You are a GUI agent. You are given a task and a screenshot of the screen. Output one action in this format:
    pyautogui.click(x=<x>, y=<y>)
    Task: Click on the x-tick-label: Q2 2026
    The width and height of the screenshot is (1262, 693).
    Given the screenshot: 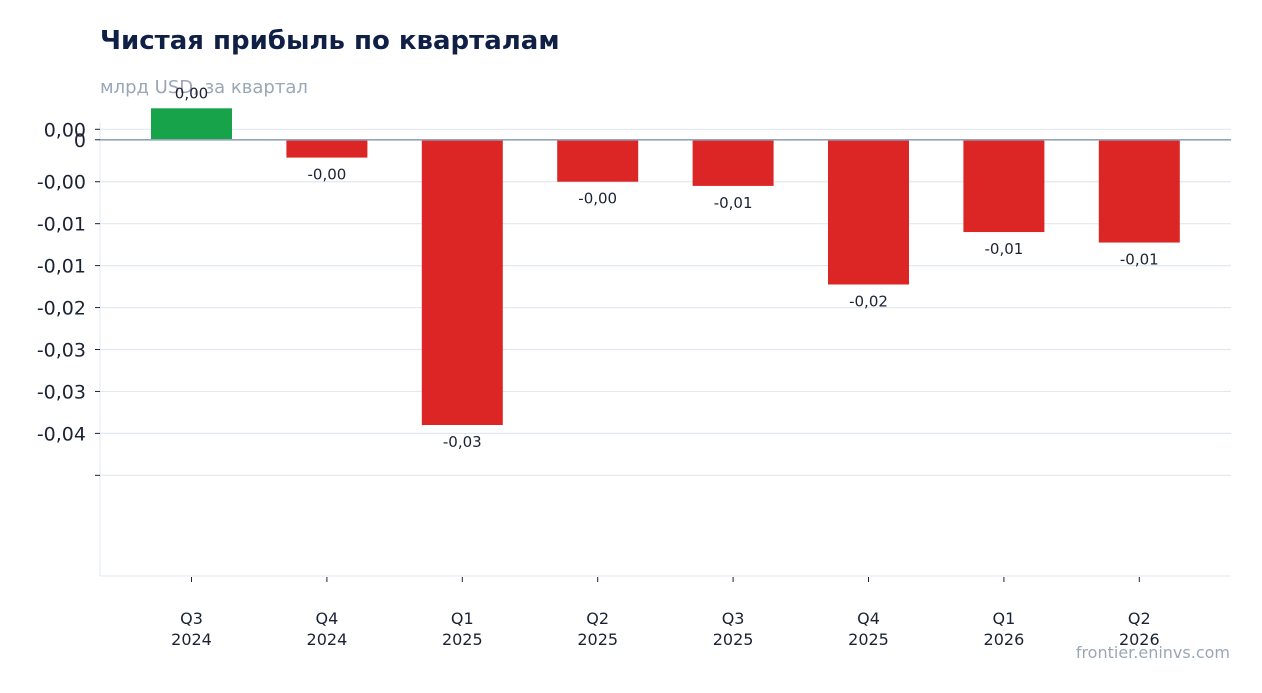 What is the action you would take?
    pyautogui.click(x=1139, y=629)
    